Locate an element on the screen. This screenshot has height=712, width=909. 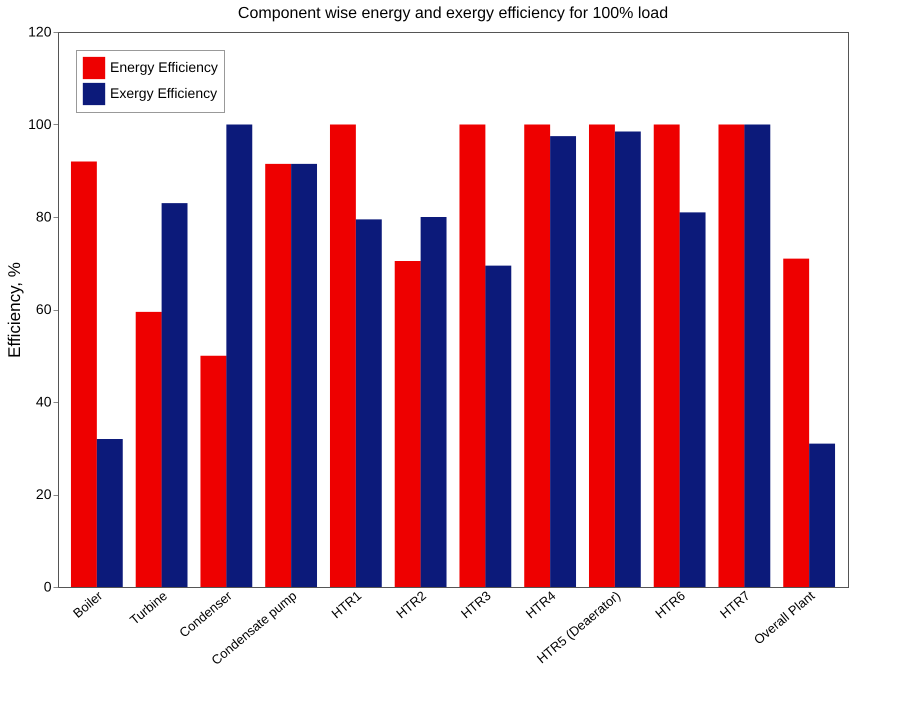
legend-label: Energy Efficiency is located at coordinates (164, 67).